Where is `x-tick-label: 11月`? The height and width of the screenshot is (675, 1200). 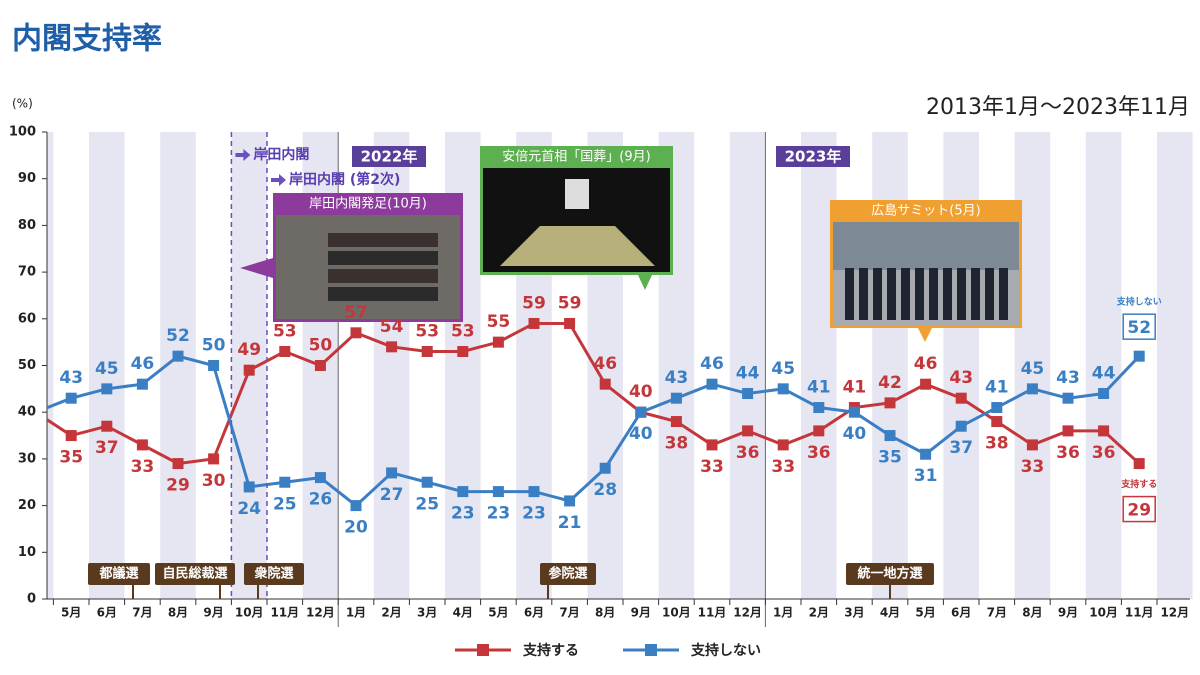
x-tick-label: 11月 is located at coordinates (712, 613).